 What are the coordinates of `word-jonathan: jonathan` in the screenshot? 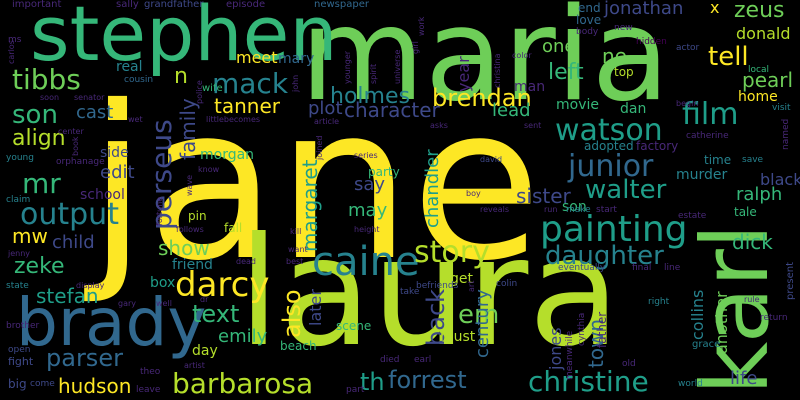 It's located at (644, 9).